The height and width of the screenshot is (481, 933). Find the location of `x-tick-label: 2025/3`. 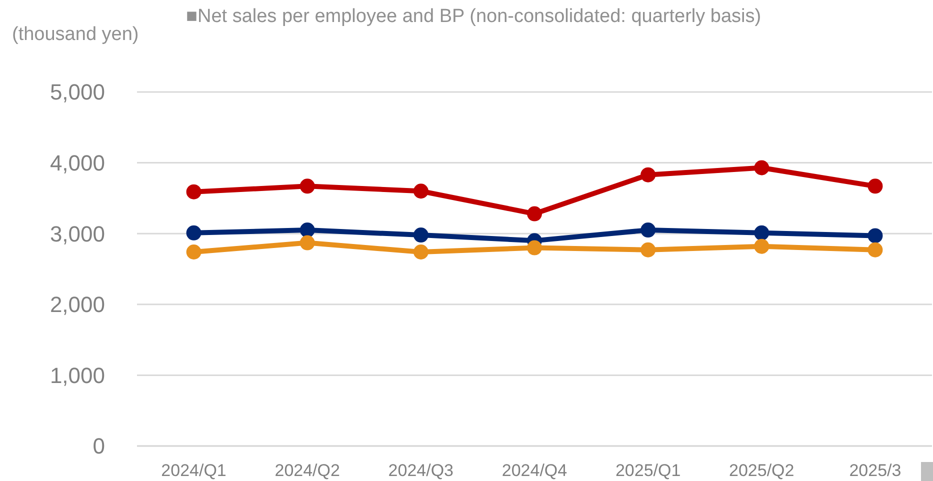

x-tick-label: 2025/3 is located at coordinates (875, 470).